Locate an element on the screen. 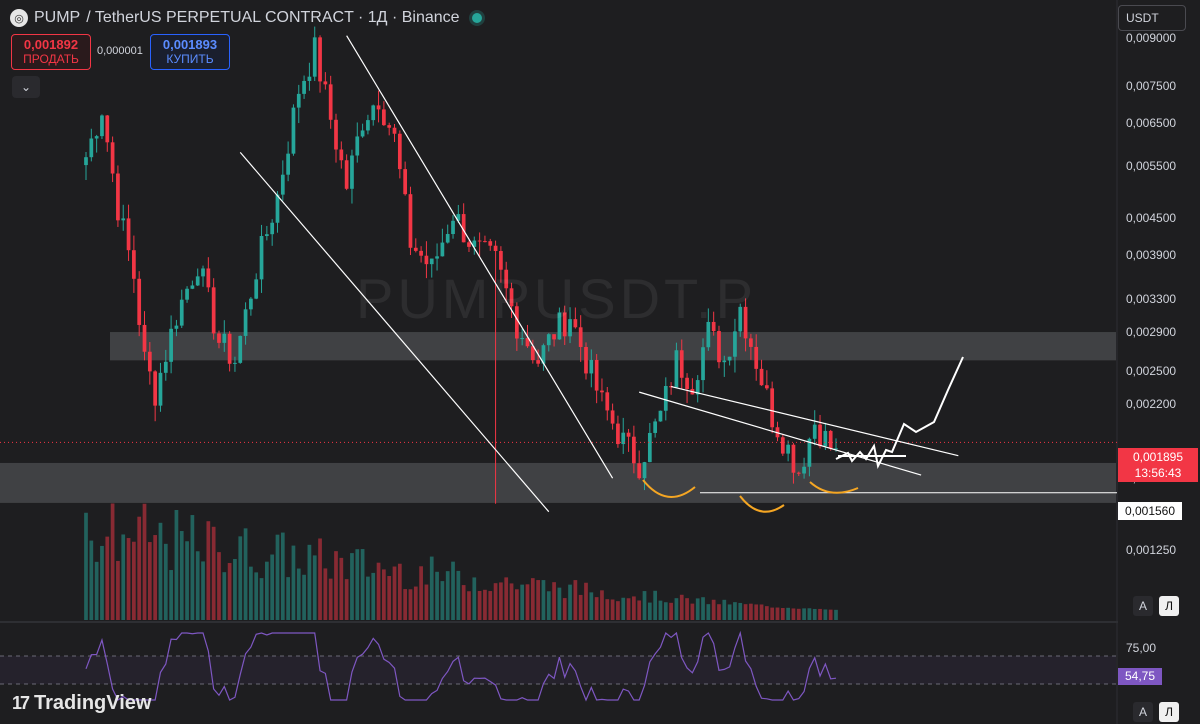 This screenshot has height=724, width=1200. buy-price: 0,001893 is located at coordinates (190, 44).